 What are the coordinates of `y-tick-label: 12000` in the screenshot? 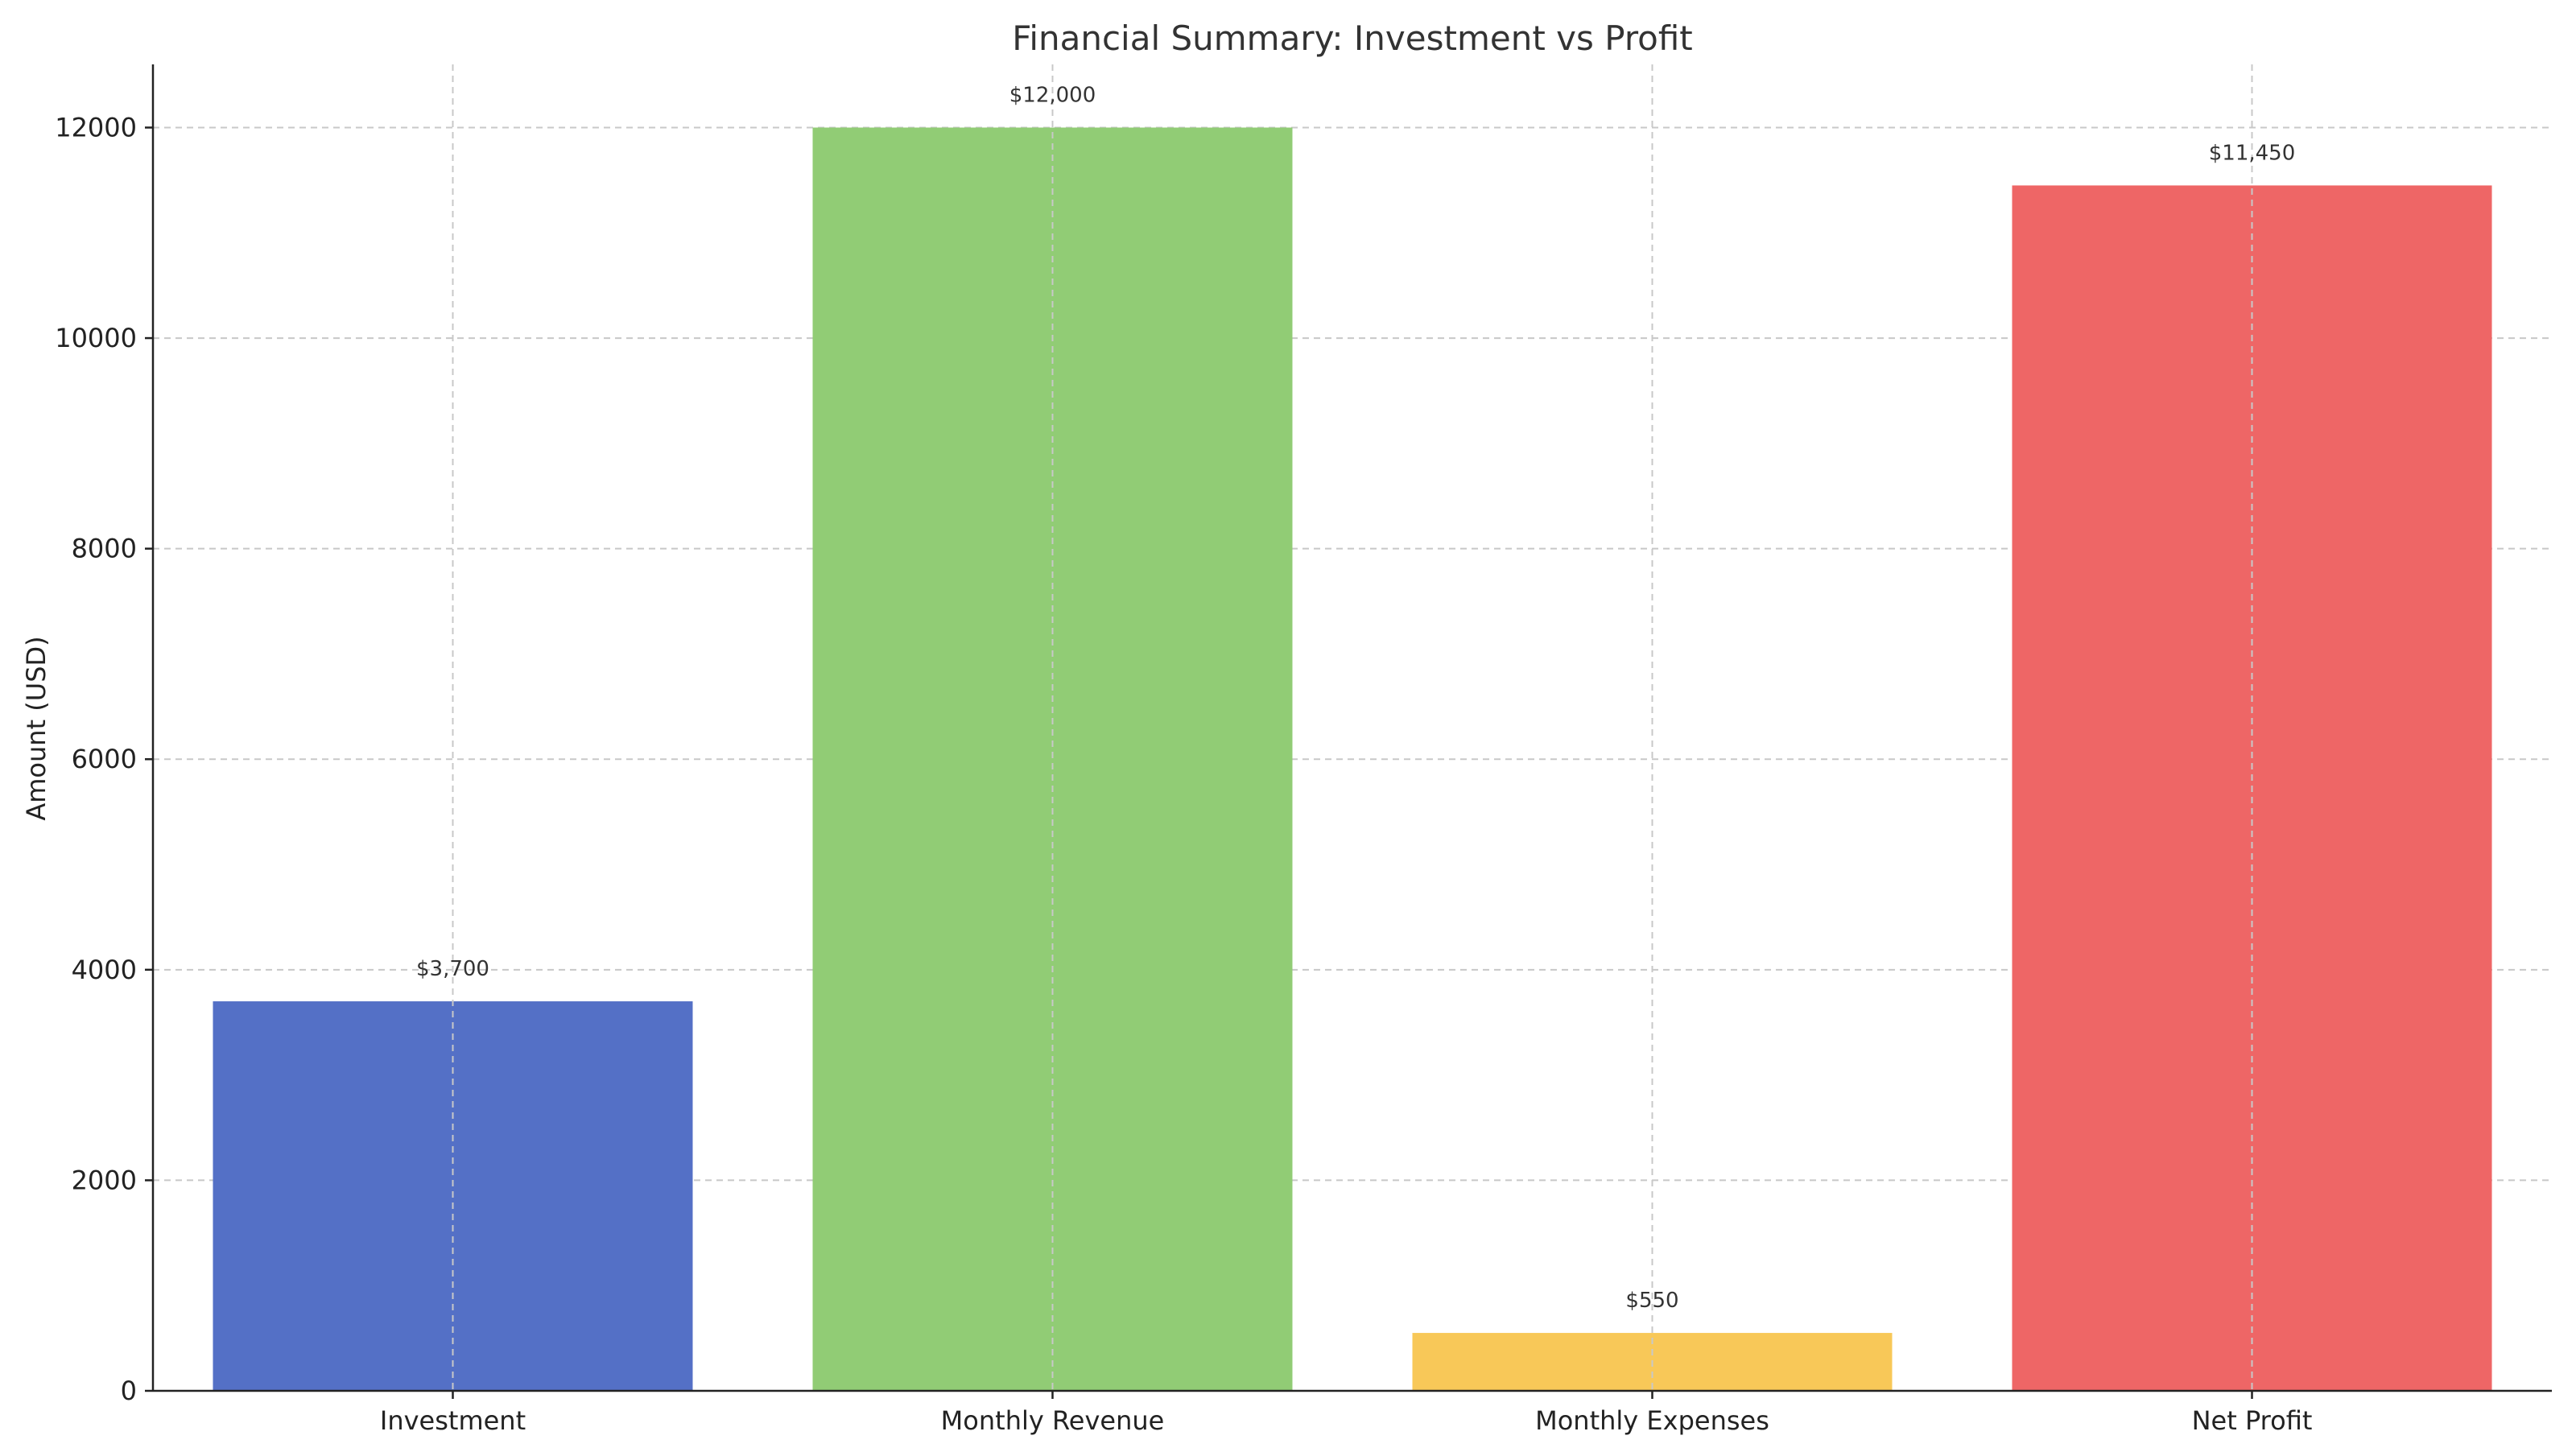 It's located at (96, 127).